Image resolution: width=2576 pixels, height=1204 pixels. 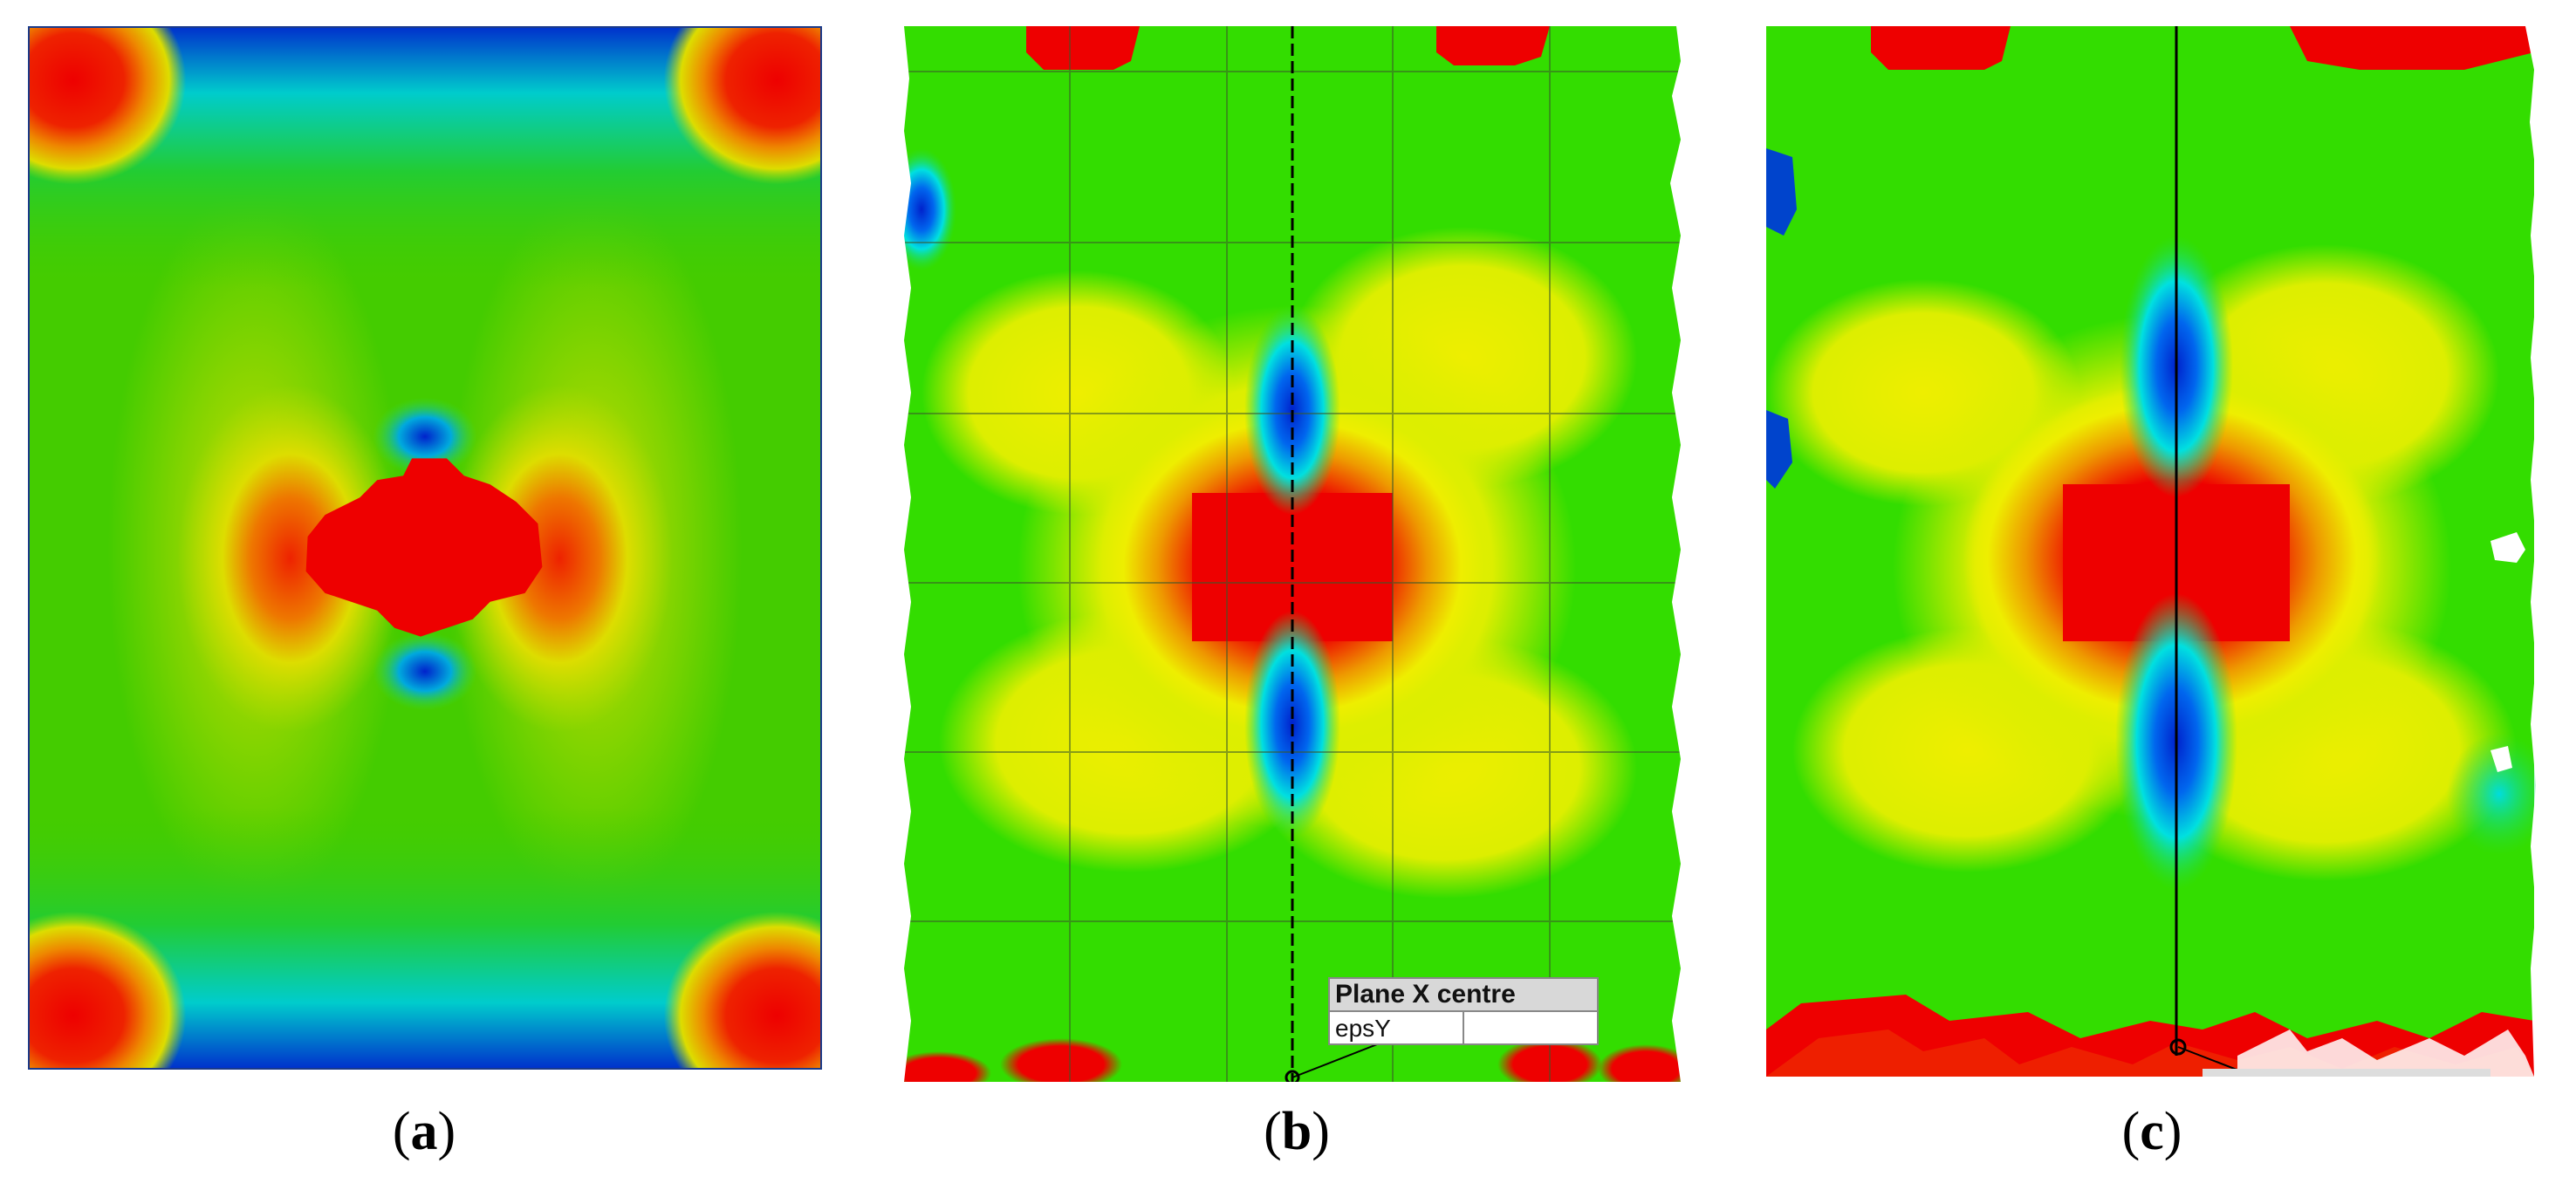 What do you see at coordinates (2151, 1132) in the screenshot?
I see `caption-c: (c)` at bounding box center [2151, 1132].